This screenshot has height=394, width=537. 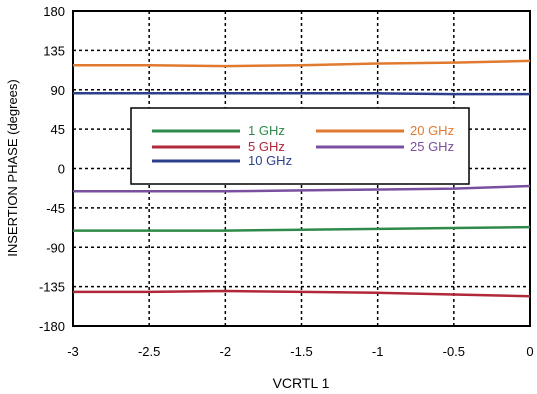 I want to click on y-tick-label: 90, so click(x=58, y=90).